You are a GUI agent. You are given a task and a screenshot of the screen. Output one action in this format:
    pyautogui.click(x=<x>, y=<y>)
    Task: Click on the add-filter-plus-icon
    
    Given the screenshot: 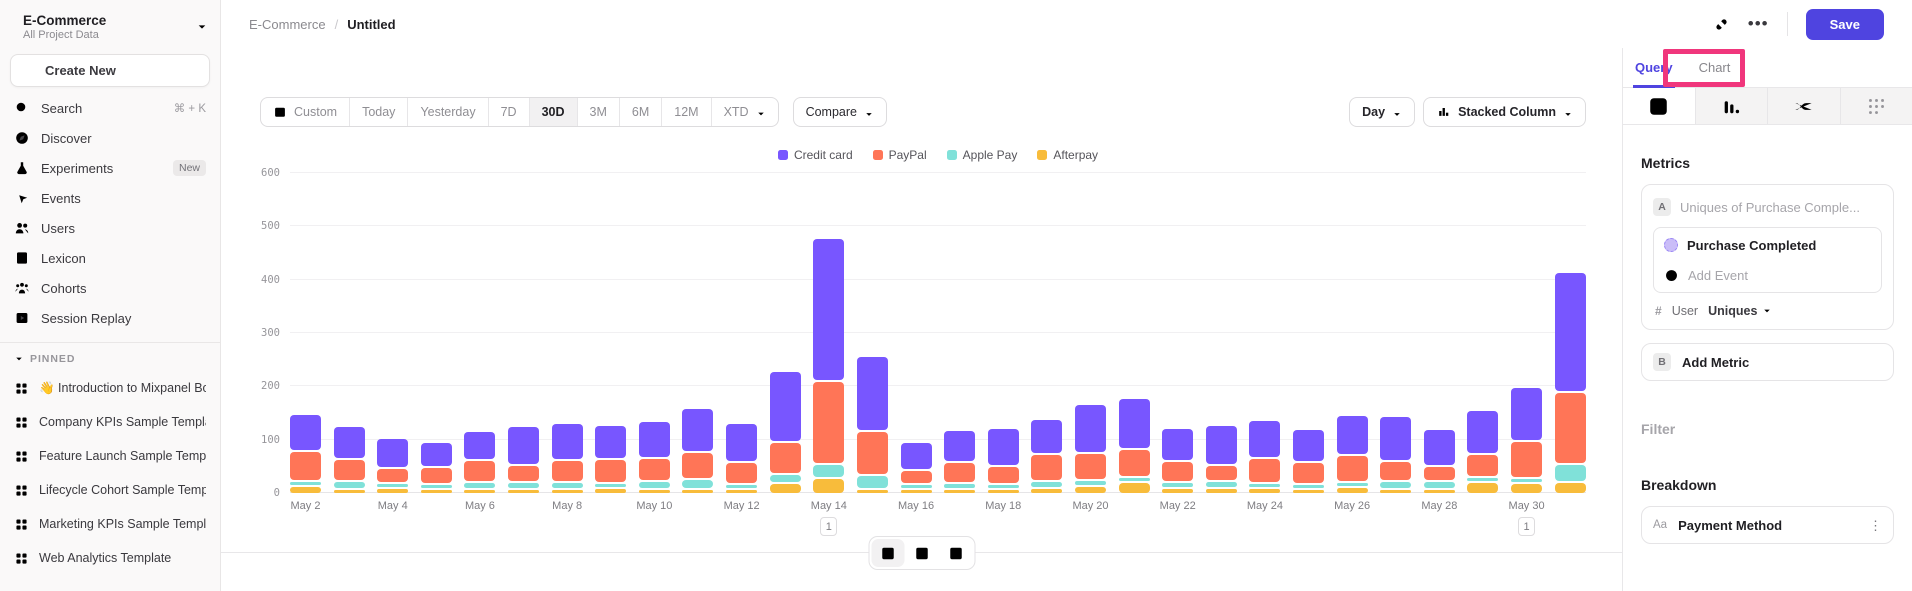 What is the action you would take?
    pyautogui.click(x=1886, y=429)
    